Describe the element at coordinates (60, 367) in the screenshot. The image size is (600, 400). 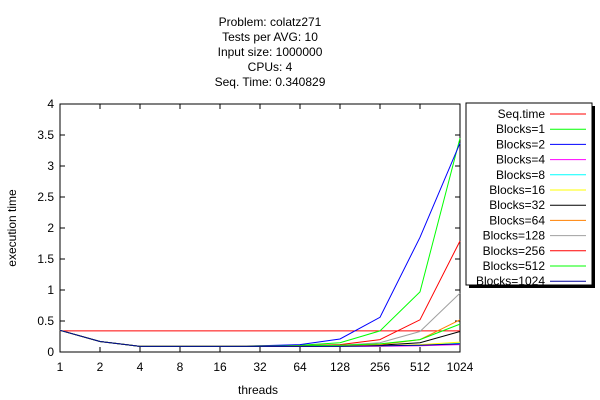
I see `x-tick-label: 1` at that location.